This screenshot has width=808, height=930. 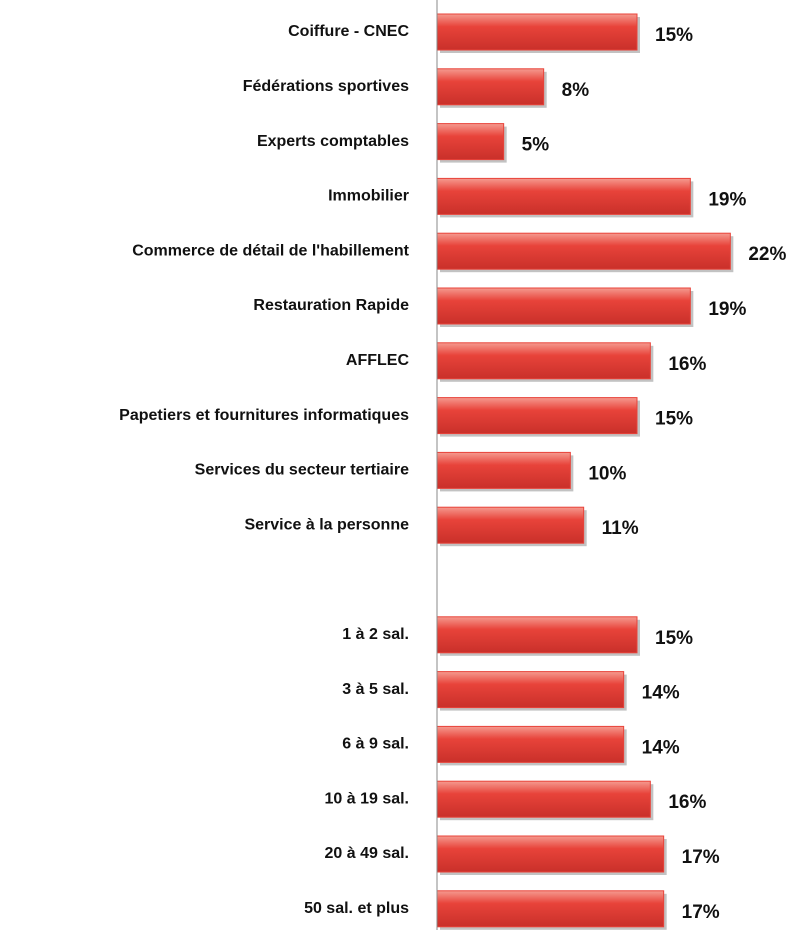 What do you see at coordinates (333, 141) in the screenshot?
I see `category-label: Experts comptables` at bounding box center [333, 141].